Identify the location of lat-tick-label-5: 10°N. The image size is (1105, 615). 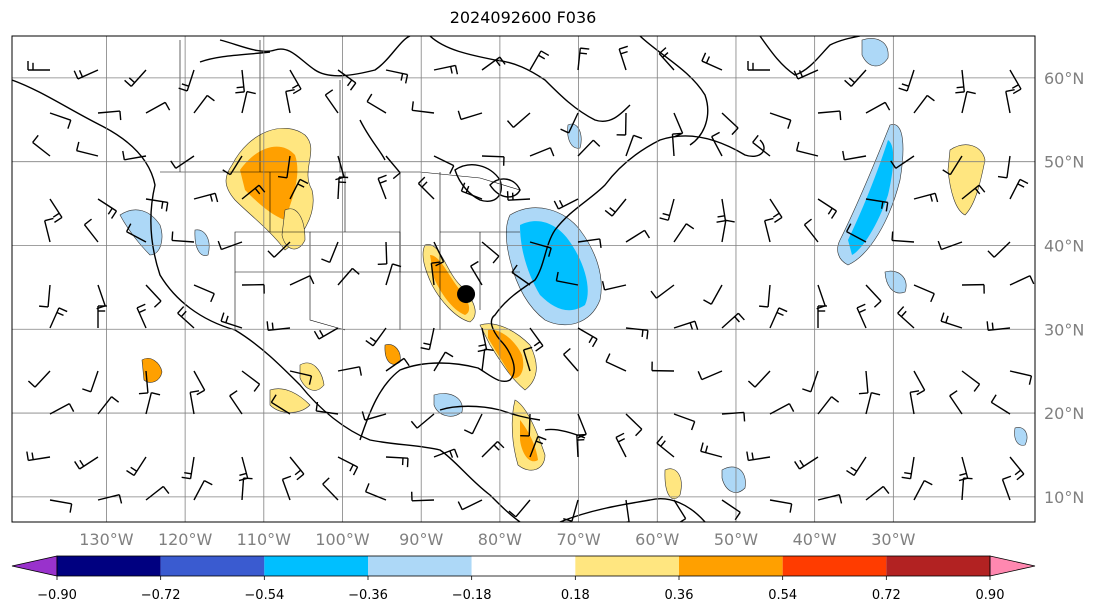
(1064, 497).